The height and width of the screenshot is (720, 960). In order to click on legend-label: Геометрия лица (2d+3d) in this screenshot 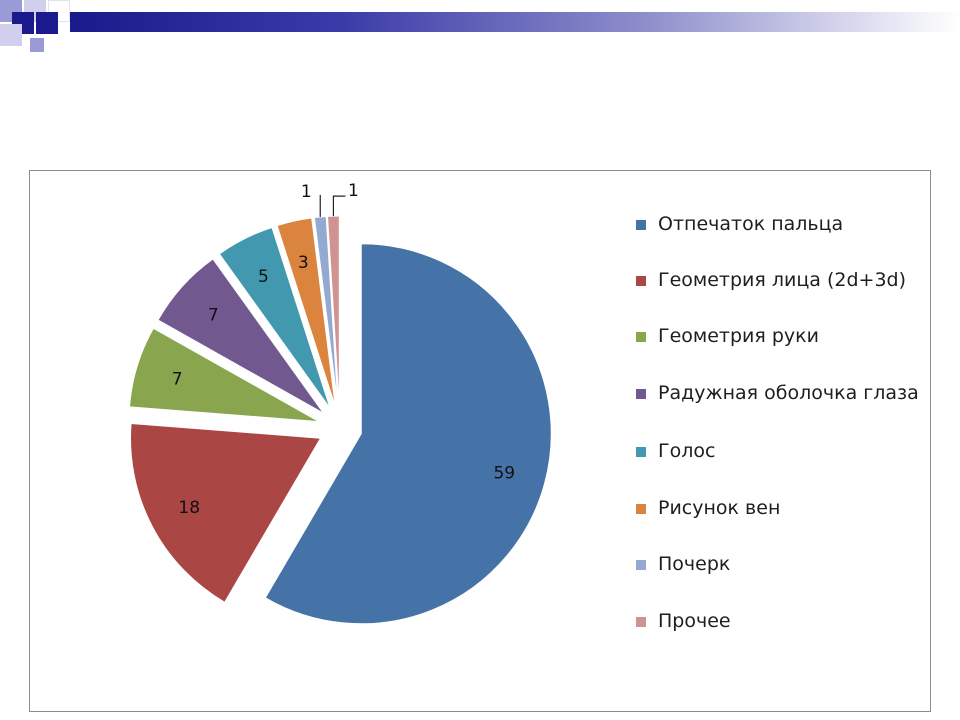, I will do `click(782, 280)`.